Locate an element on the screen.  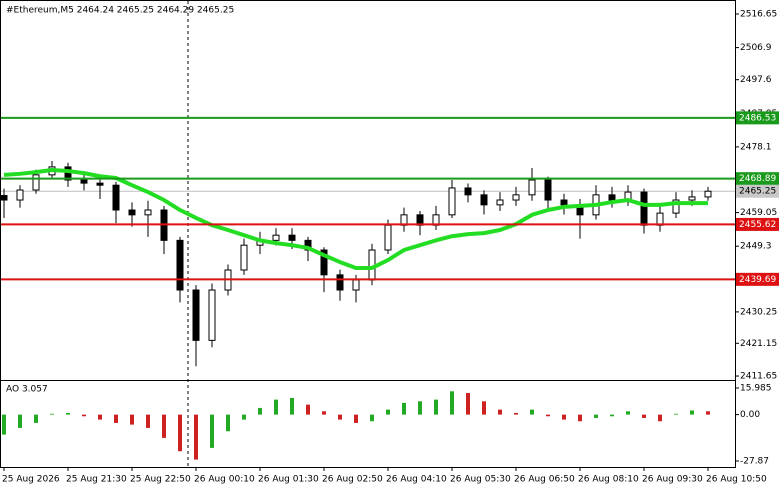
x-tick-label: 26 Aug 04:10 is located at coordinates (416, 480).